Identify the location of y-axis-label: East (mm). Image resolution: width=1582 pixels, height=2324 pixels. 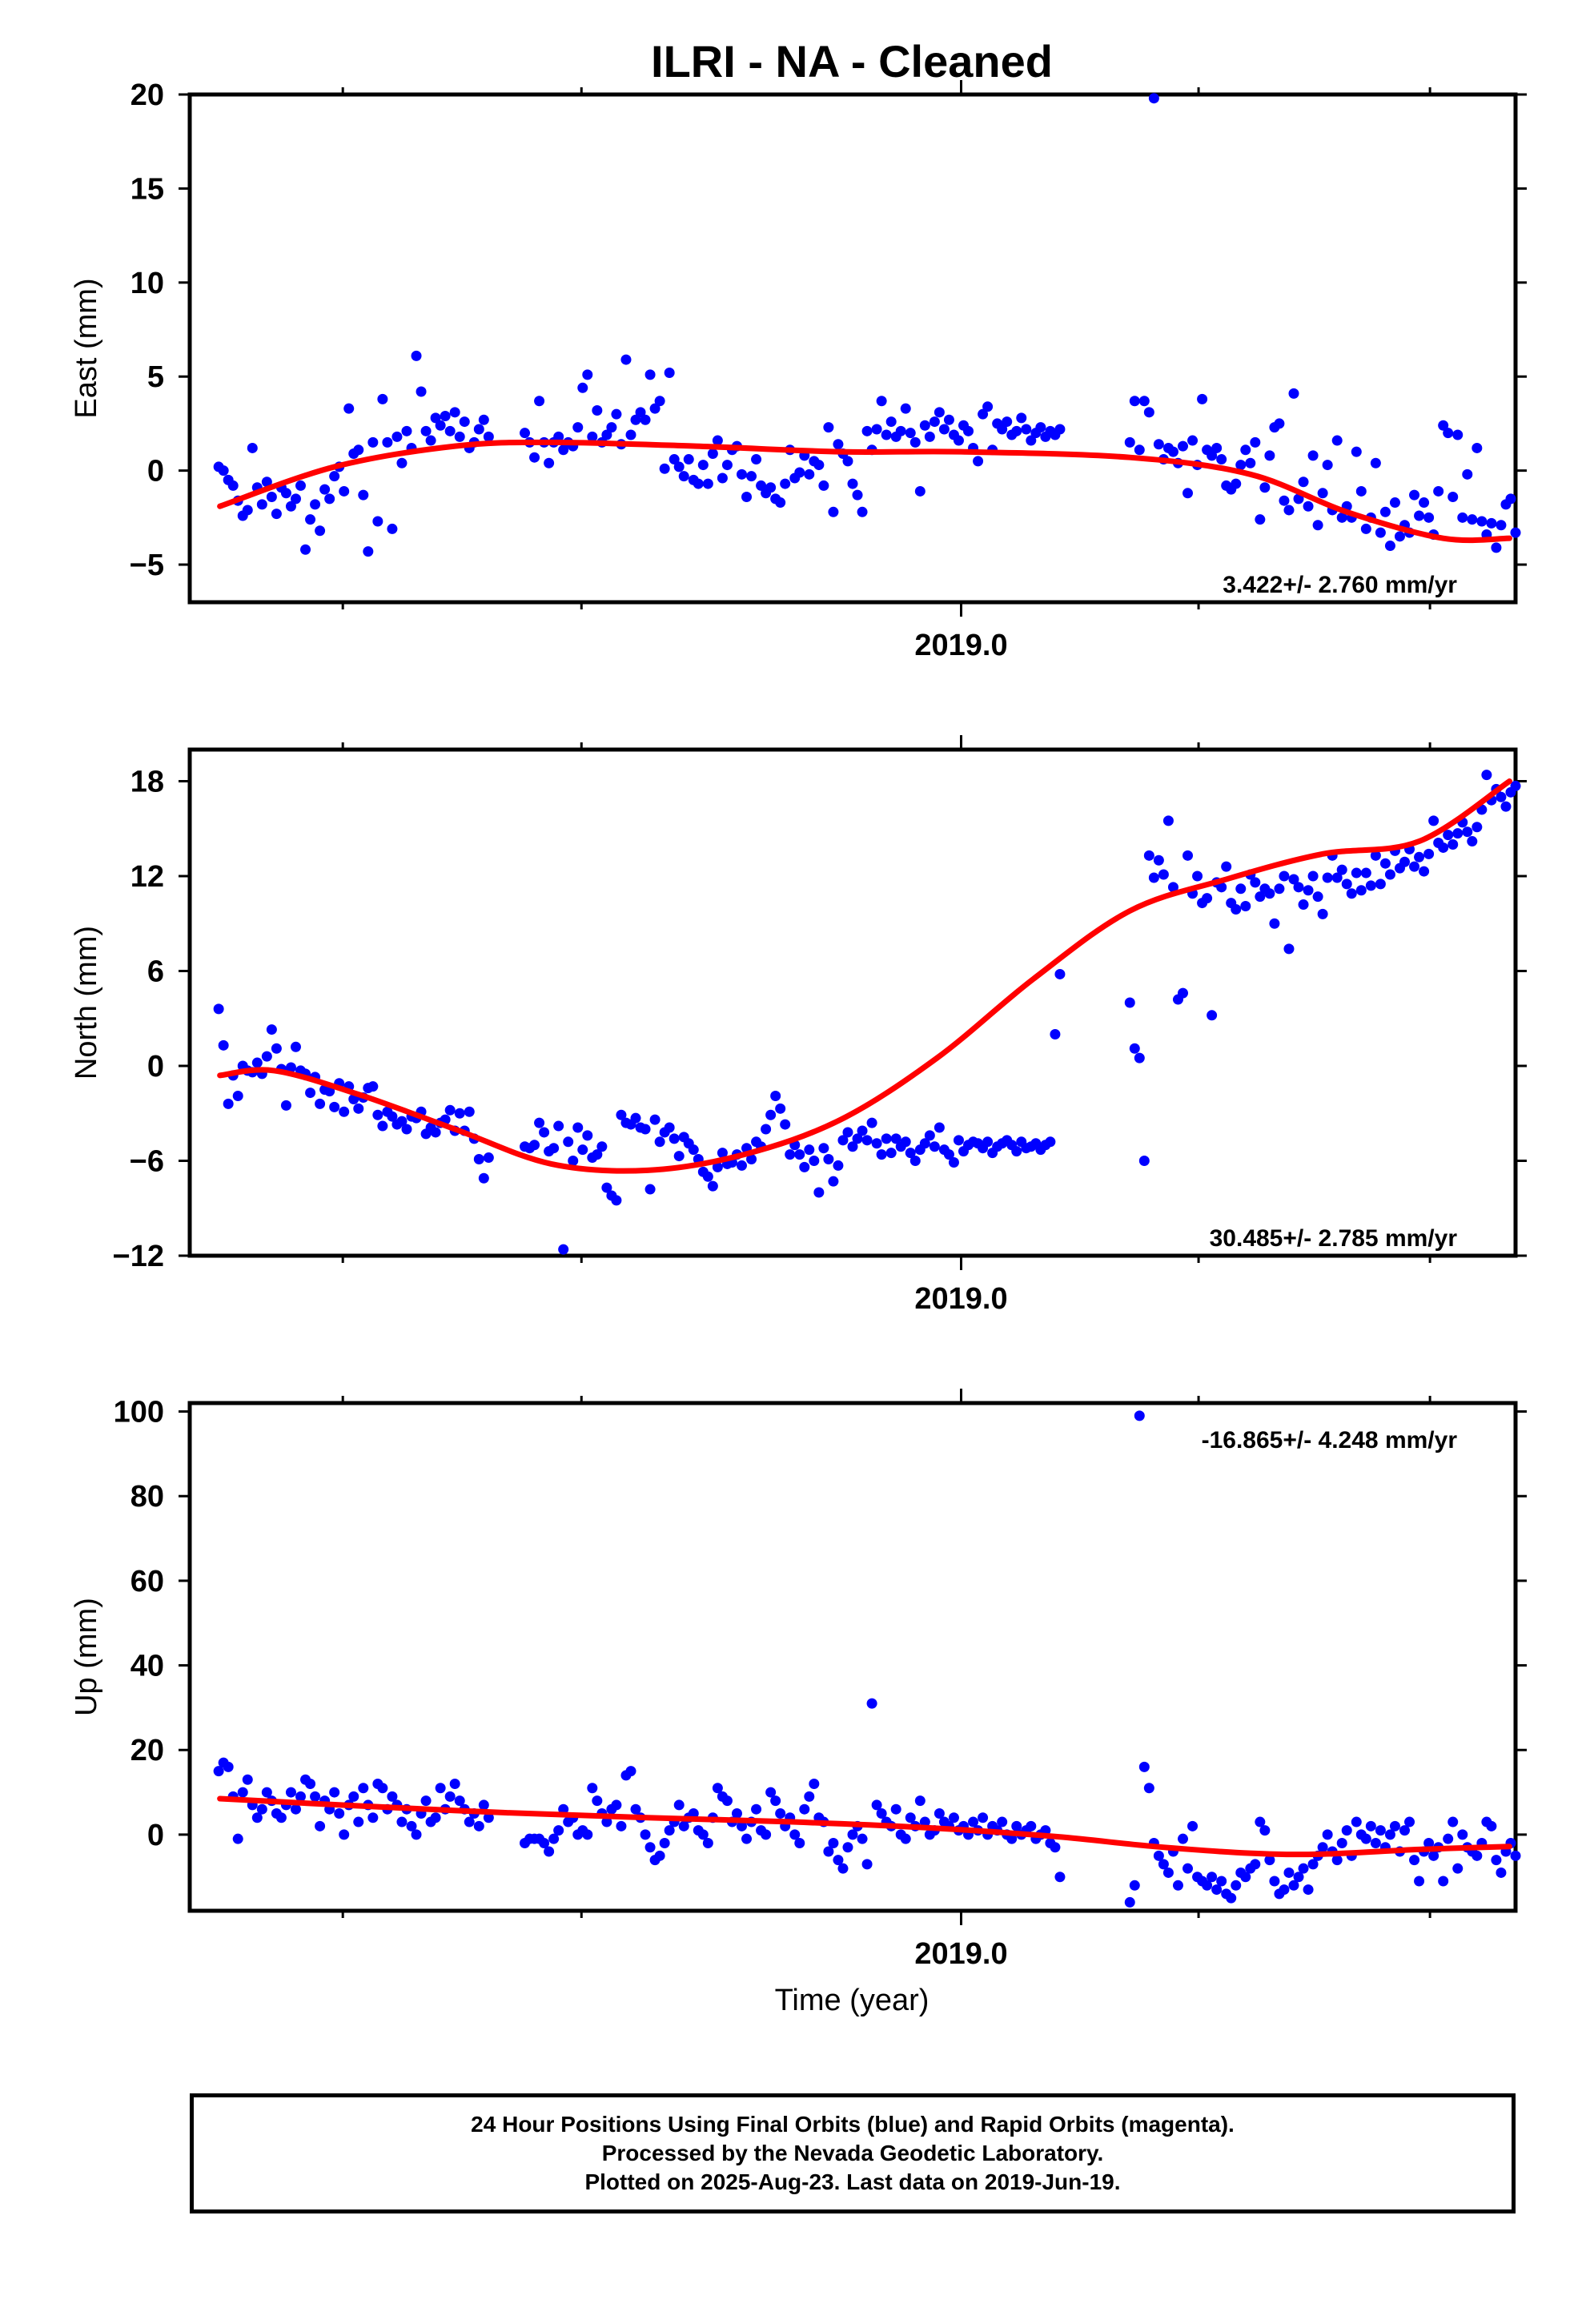
(86, 348).